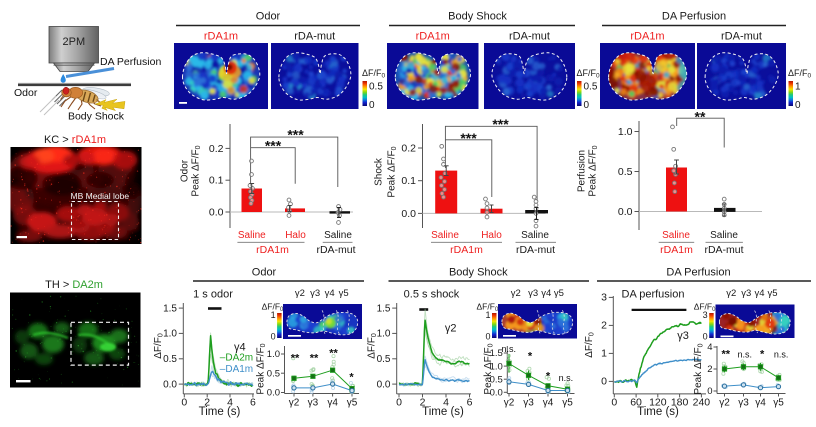 The image size is (816, 427). I want to click on svg-text: 0.1, so click(408, 181).